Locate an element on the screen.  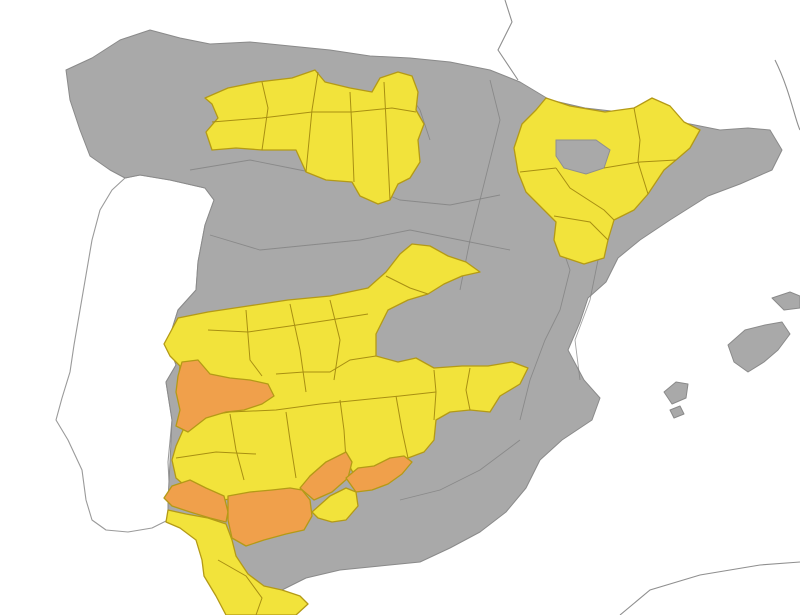
aragon-zone-inner-borders is located at coordinates (598, 174).